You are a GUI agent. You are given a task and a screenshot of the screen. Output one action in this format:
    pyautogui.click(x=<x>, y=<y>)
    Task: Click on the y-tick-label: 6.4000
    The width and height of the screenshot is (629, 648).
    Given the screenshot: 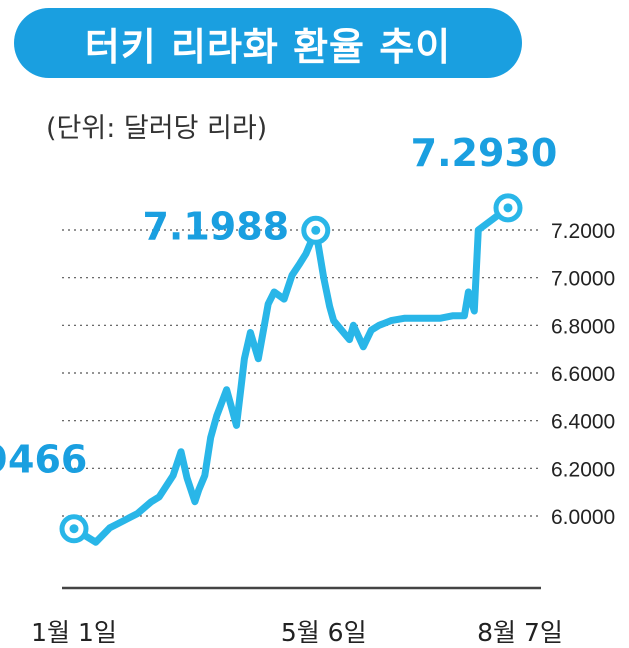 What is the action you would take?
    pyautogui.click(x=583, y=422)
    